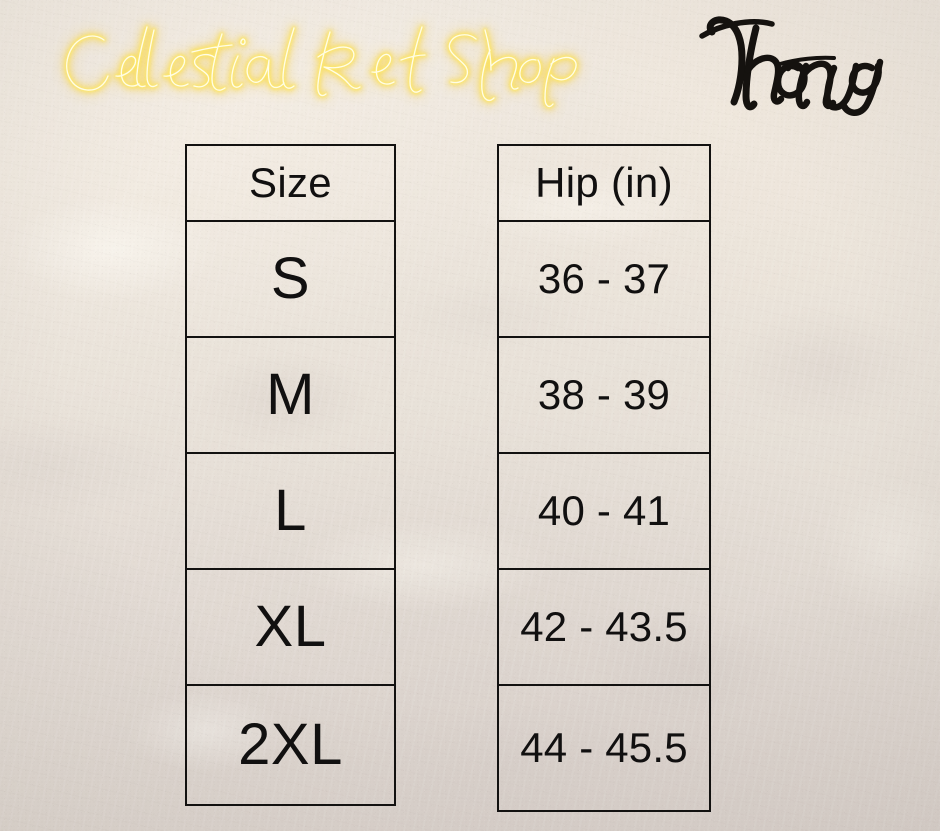 The height and width of the screenshot is (831, 940). I want to click on glyph-flourish, so click(807, 60).